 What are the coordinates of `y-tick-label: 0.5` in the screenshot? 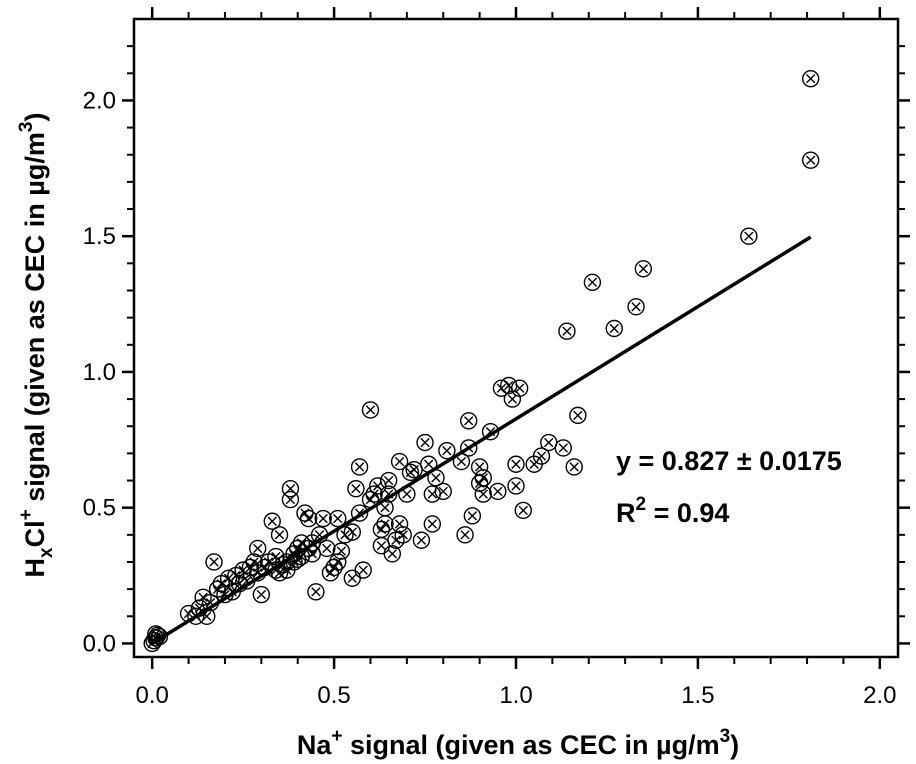 It's located at (99, 508).